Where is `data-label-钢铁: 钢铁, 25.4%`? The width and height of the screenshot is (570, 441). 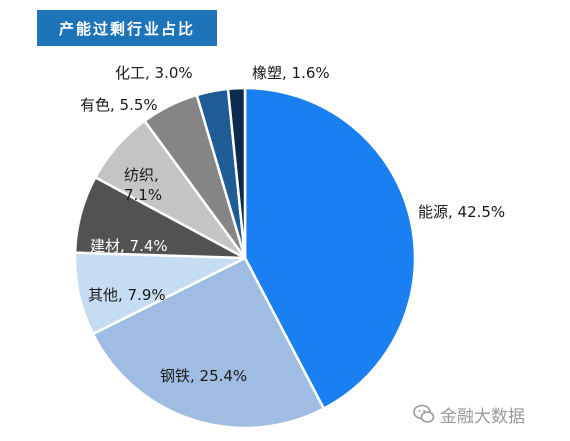
data-label-钢铁: 钢铁, 25.4% is located at coordinates (203, 376).